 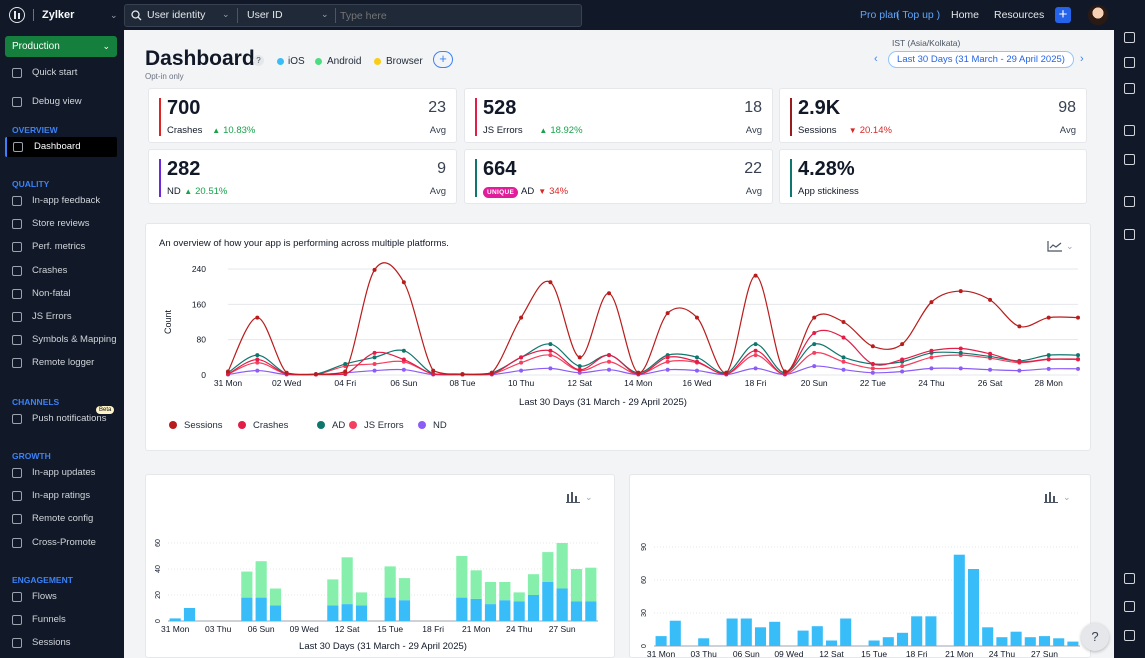 I want to click on add-platform-button: +, so click(x=443, y=59).